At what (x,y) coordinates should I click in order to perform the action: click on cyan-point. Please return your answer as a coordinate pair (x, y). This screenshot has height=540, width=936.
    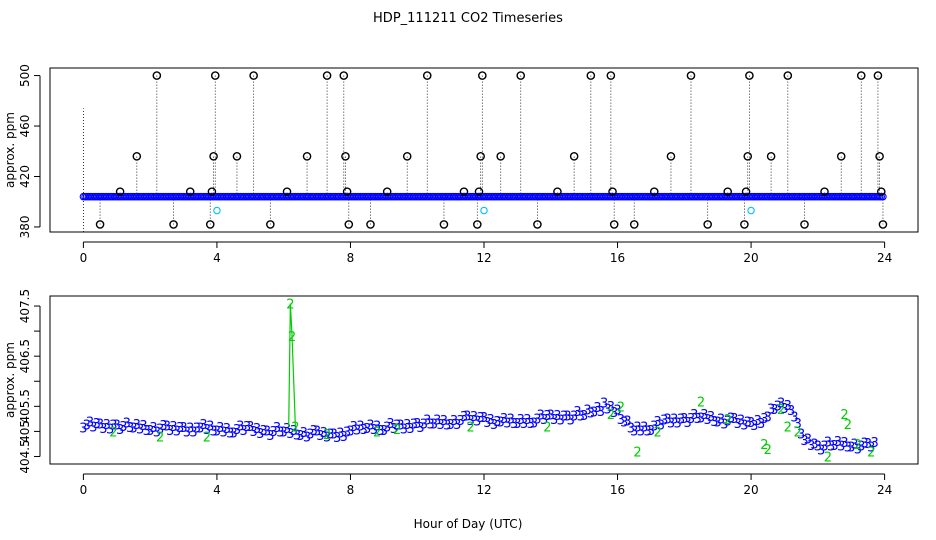
    Looking at the image, I should click on (484, 210).